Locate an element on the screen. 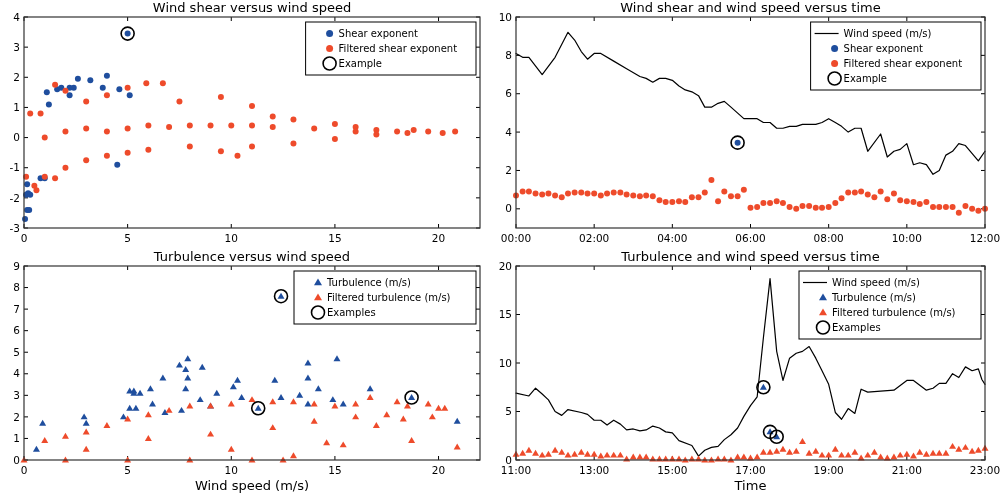 The width and height of the screenshot is (1007, 500). y-tick-label: 7 is located at coordinates (16, 308).